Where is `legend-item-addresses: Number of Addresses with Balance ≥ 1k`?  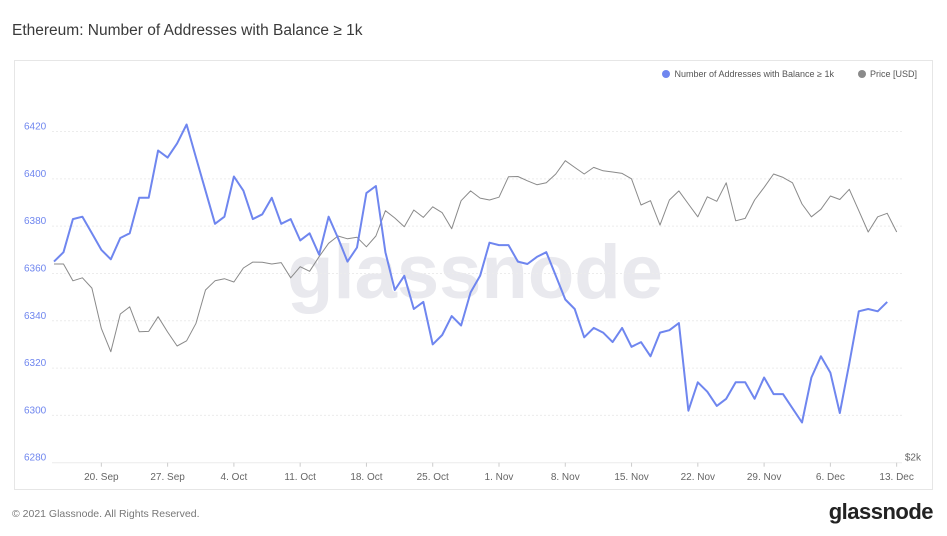 legend-item-addresses: Number of Addresses with Balance ≥ 1k is located at coordinates (748, 74).